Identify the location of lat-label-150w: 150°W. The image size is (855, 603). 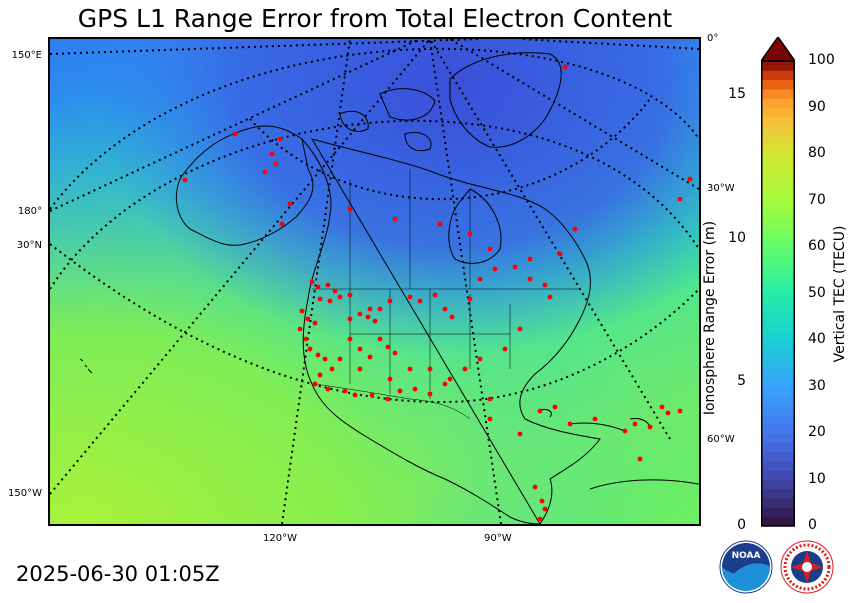
(25, 493).